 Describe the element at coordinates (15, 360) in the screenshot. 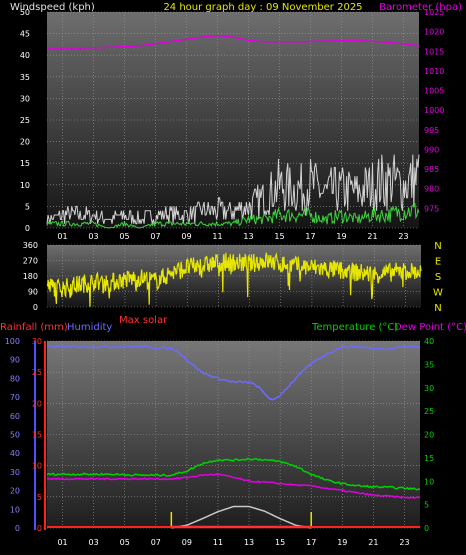

I see `humidity-tick-label: 90` at that location.